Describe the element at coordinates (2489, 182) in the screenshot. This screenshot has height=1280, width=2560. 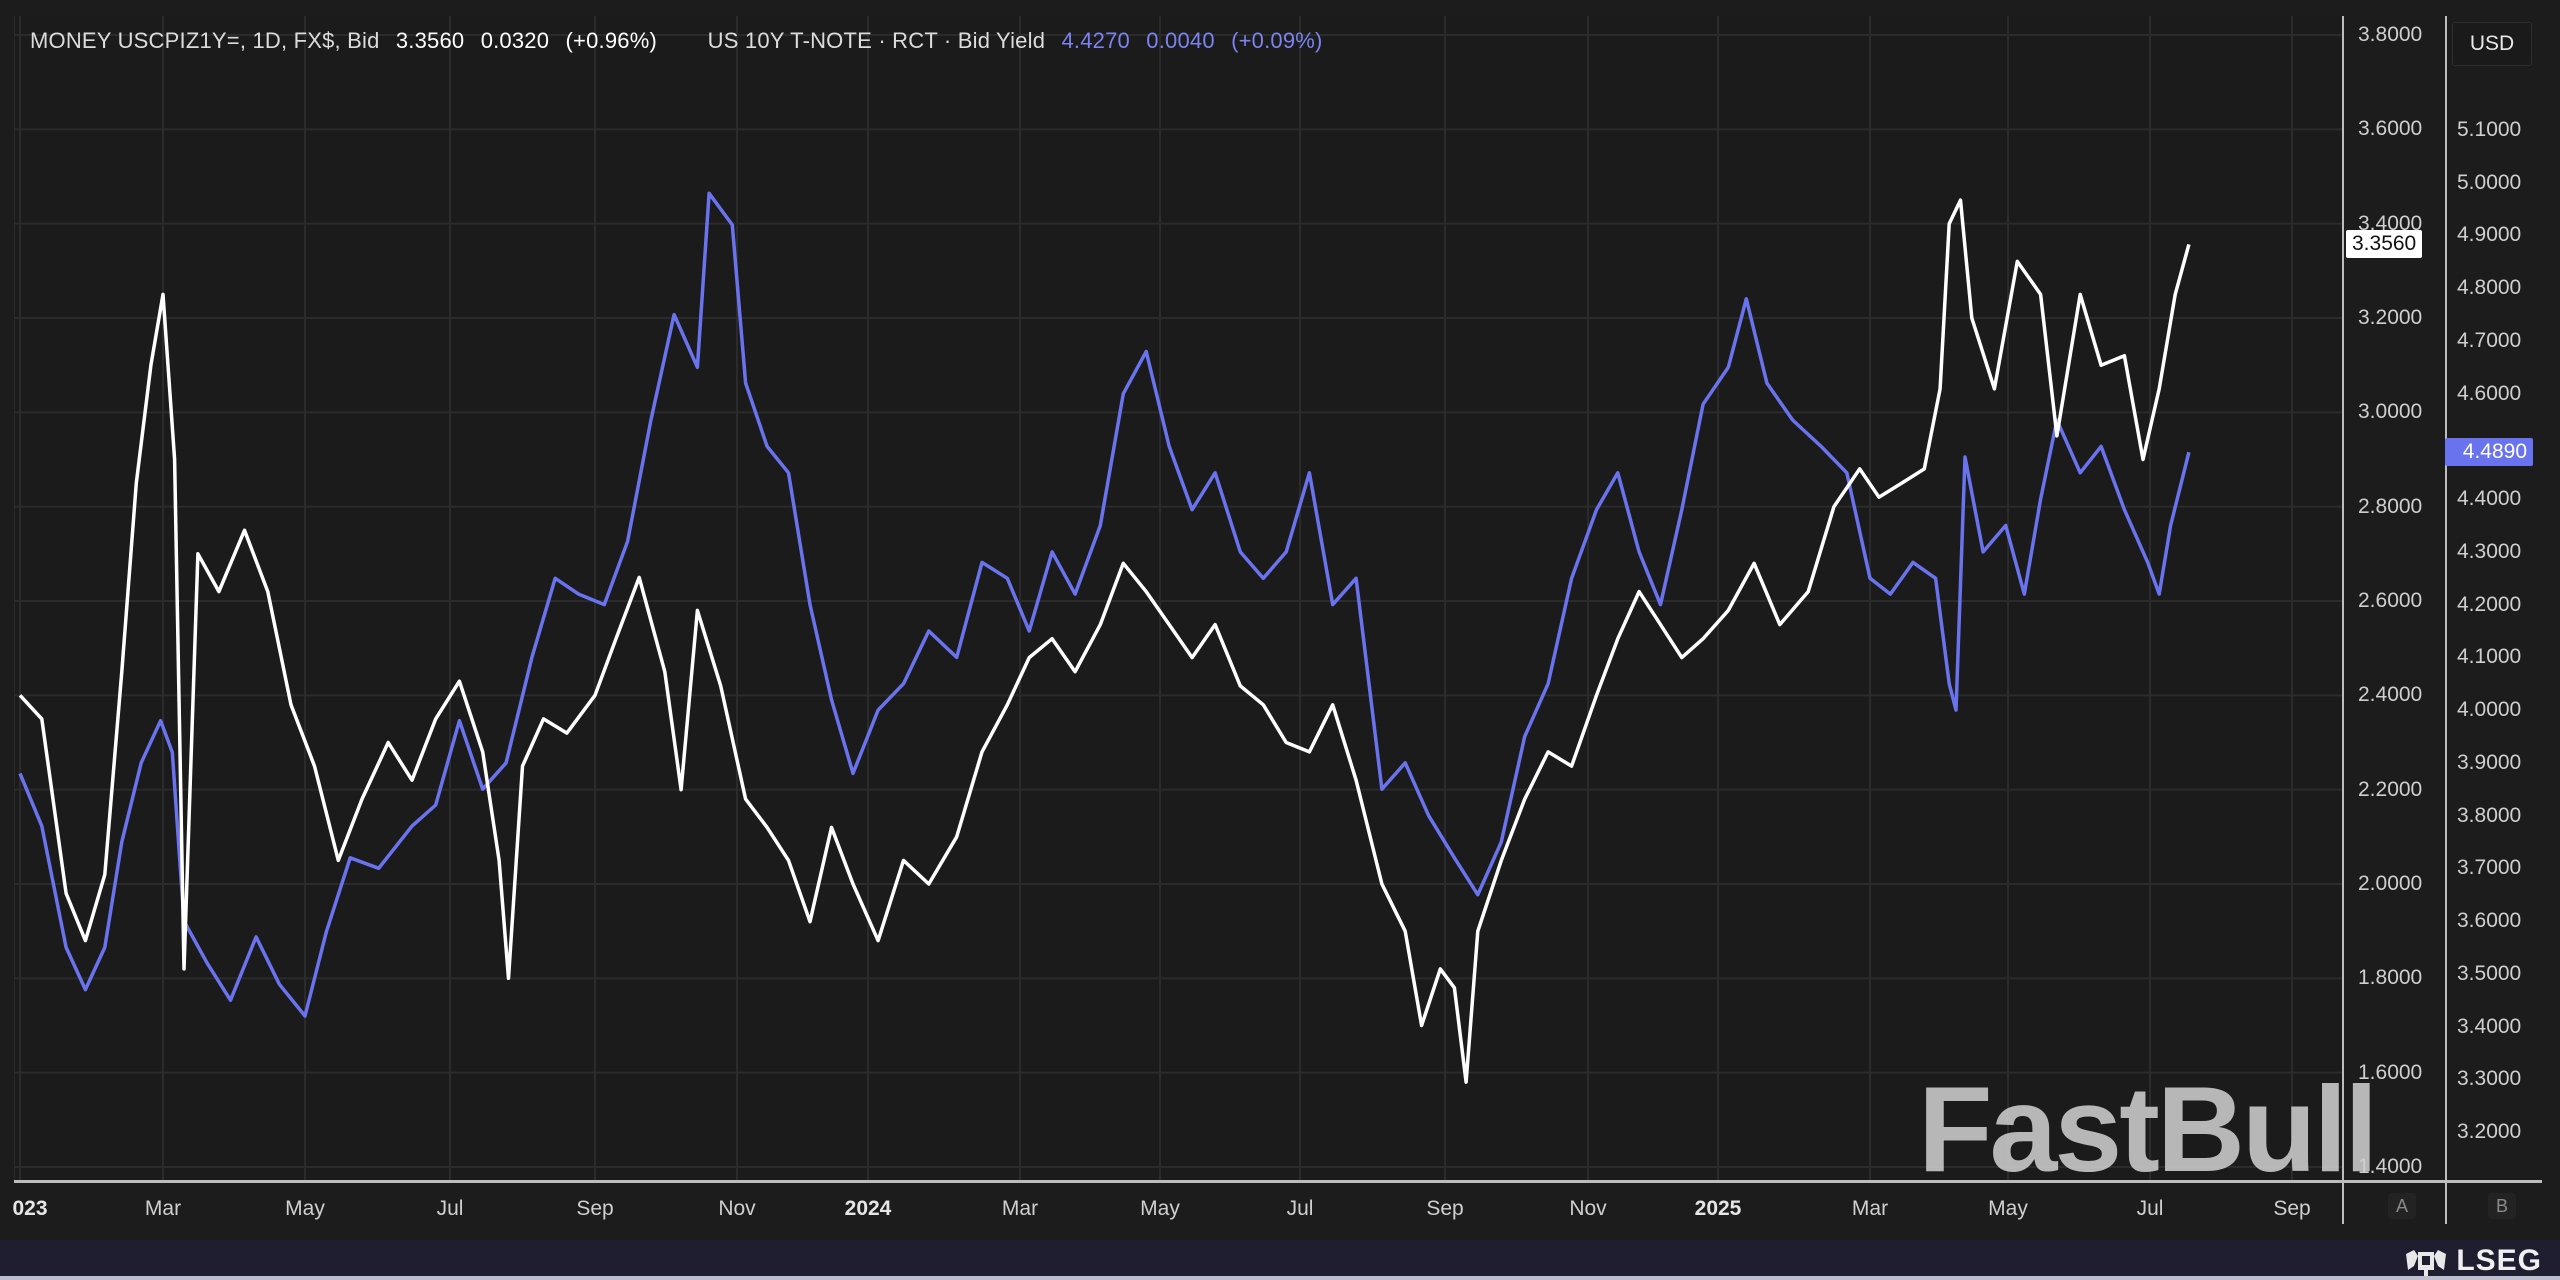
I see `right-axis-tick: 5.0000` at that location.